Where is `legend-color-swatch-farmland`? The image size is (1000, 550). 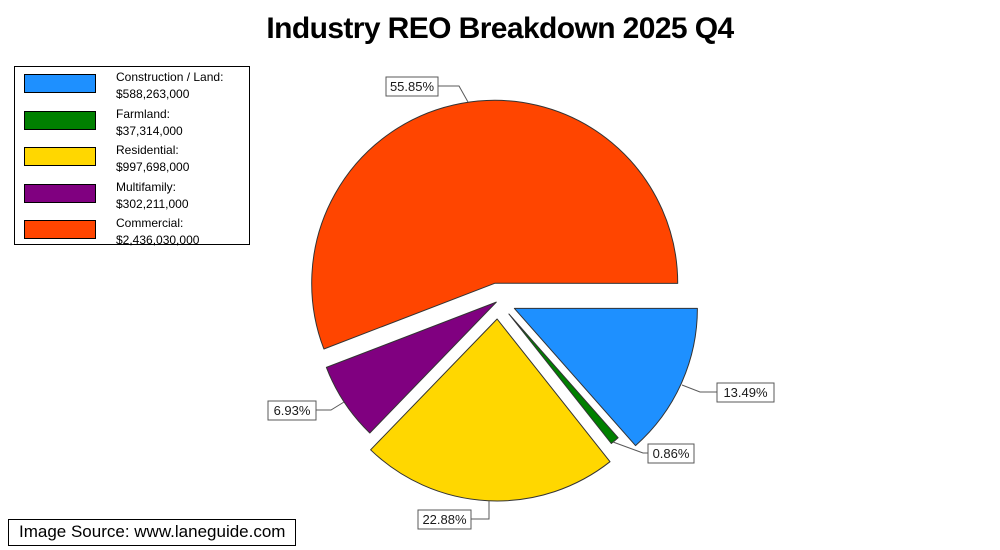 legend-color-swatch-farmland is located at coordinates (60, 120).